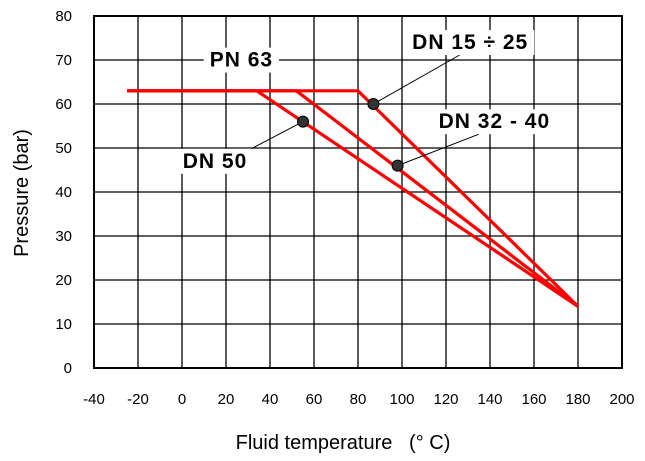 The width and height of the screenshot is (645, 461). What do you see at coordinates (63, 192) in the screenshot?
I see `y-tick-label: 40` at bounding box center [63, 192].